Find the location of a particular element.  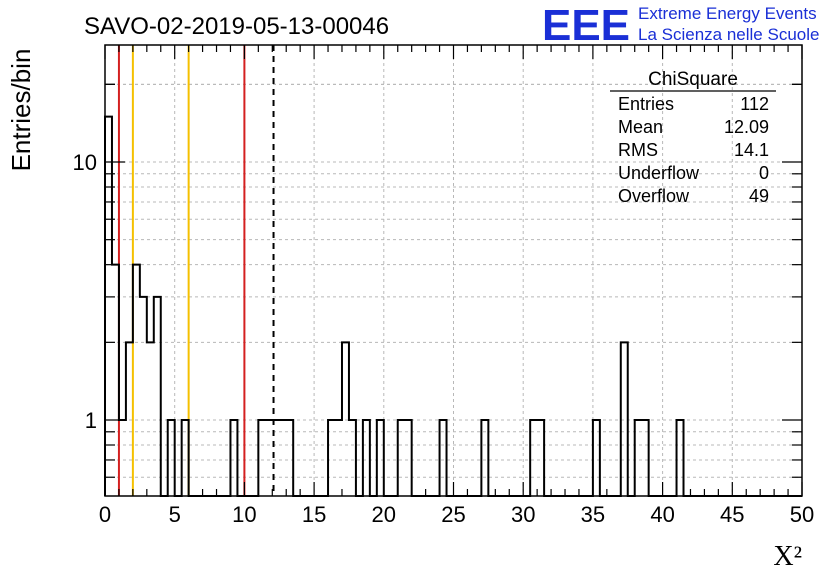

stats-value: 112 is located at coordinates (754, 104).